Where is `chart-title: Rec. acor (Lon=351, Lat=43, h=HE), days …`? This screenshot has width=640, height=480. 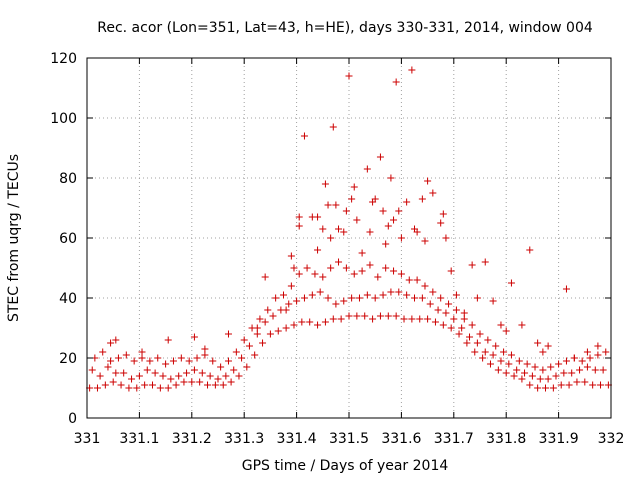
chart-title: Rec. acor (Lon=351, Lat=43, h=HE), days … is located at coordinates (345, 28).